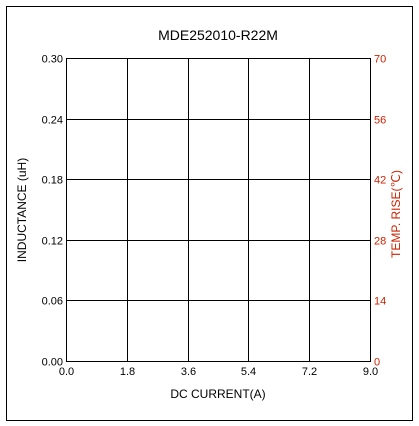  I want to click on x-tick-label: 0.0, so click(66, 372).